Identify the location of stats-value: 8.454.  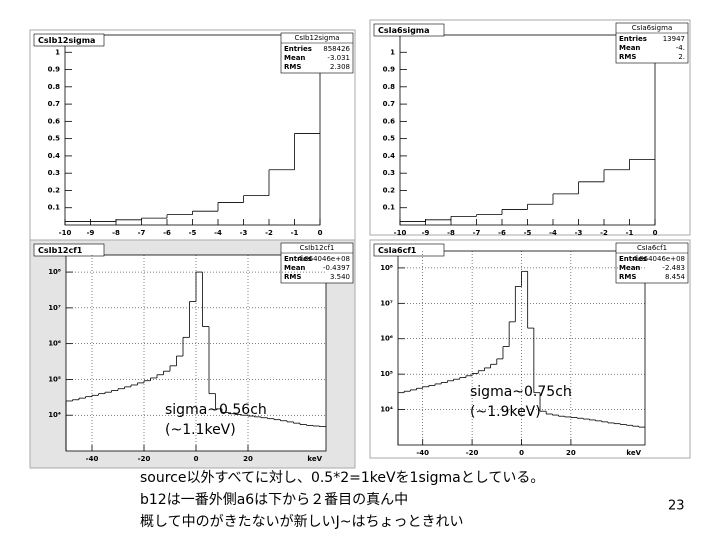
(675, 277).